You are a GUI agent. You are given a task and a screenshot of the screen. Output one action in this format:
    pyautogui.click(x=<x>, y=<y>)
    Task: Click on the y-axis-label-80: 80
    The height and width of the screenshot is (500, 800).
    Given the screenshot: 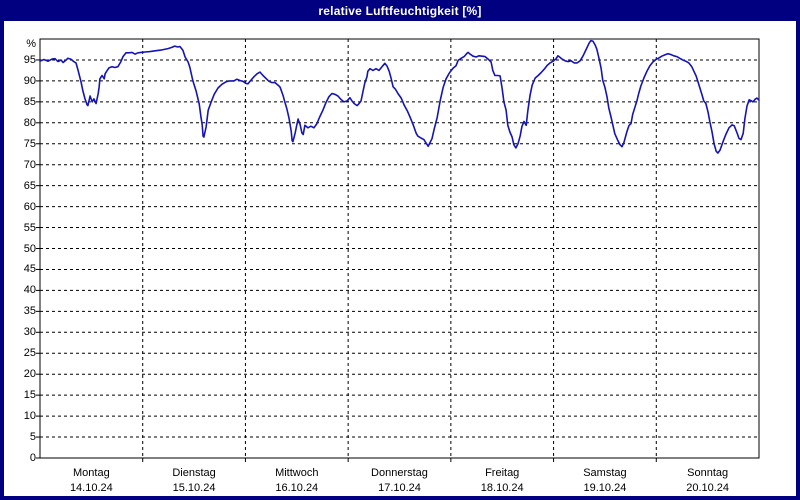 What is the action you would take?
    pyautogui.click(x=29, y=122)
    